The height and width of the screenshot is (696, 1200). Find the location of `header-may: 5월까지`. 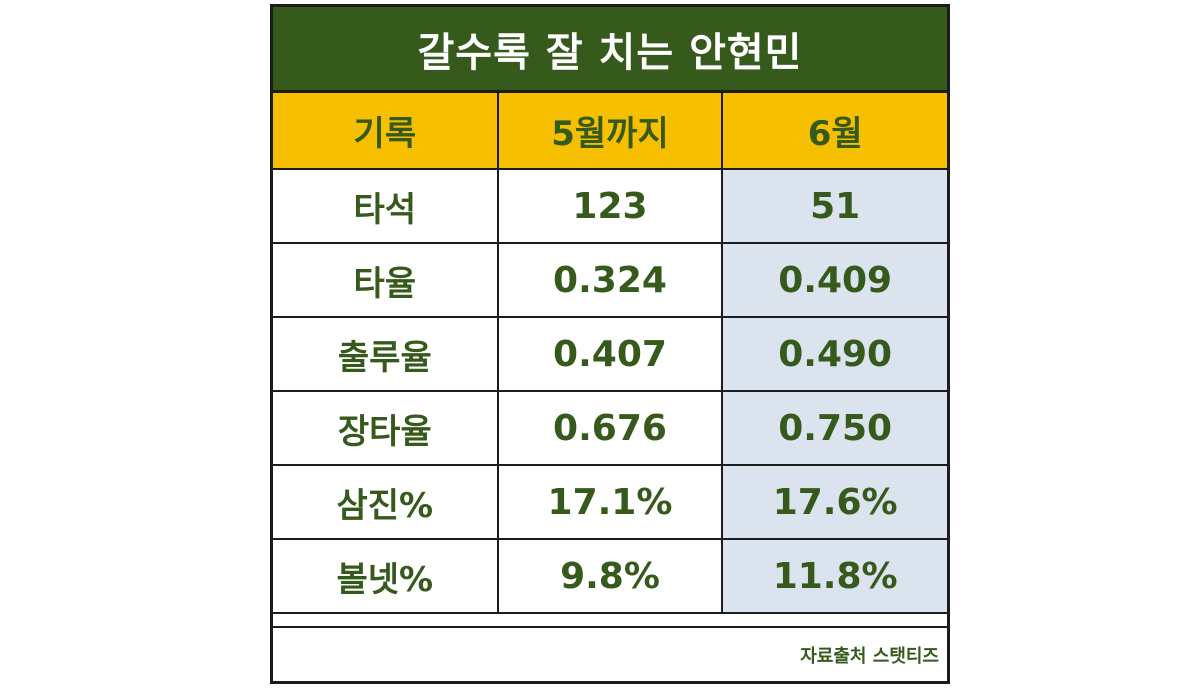

header-may: 5월까지 is located at coordinates (610, 131).